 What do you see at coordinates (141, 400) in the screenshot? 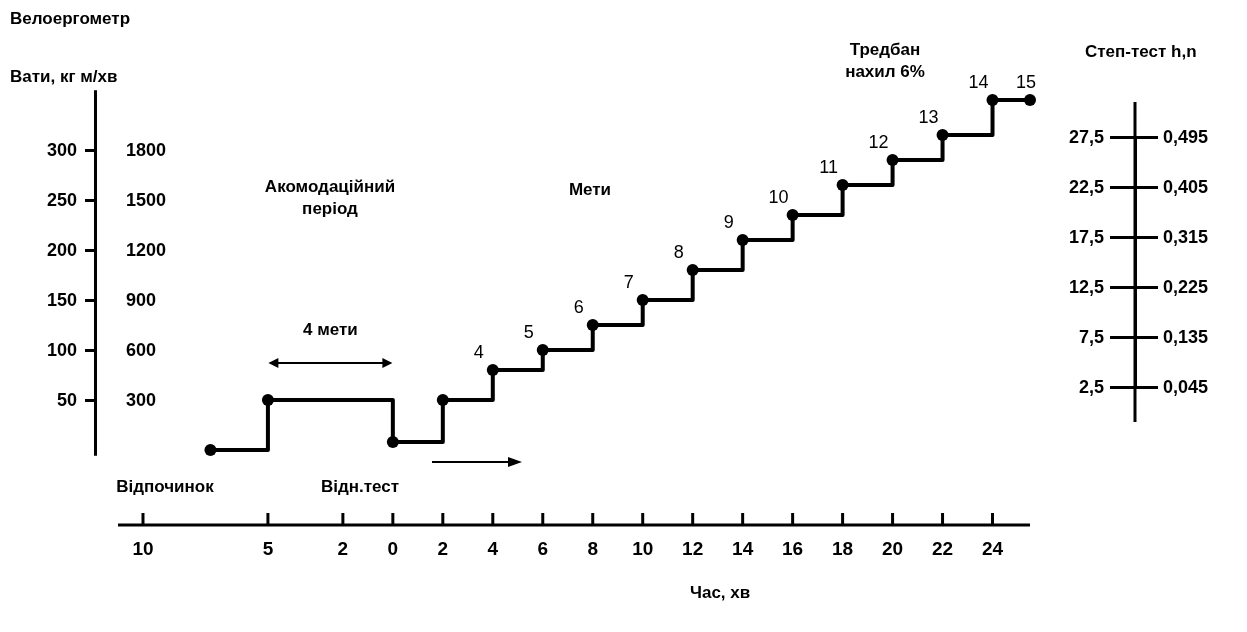
I see `y2-tick-label: 300` at bounding box center [141, 400].